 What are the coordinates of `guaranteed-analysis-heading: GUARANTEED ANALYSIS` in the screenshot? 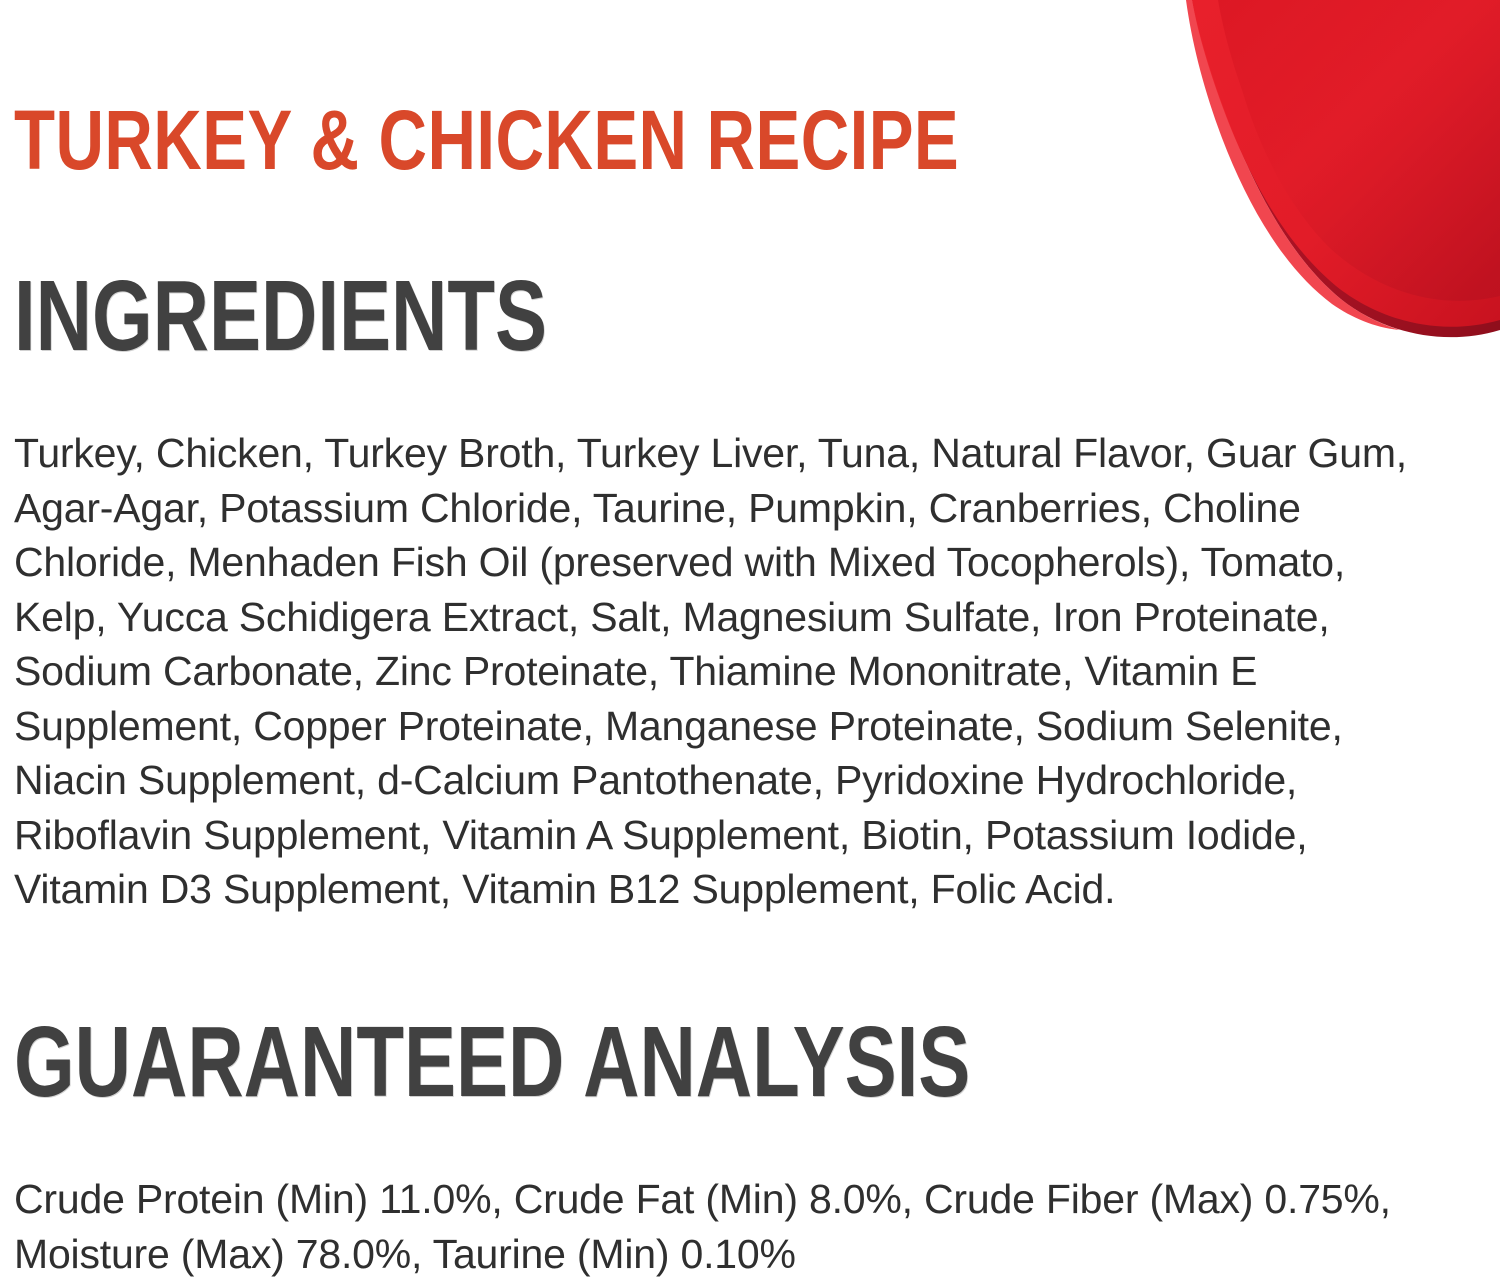 It's located at (492, 1062).